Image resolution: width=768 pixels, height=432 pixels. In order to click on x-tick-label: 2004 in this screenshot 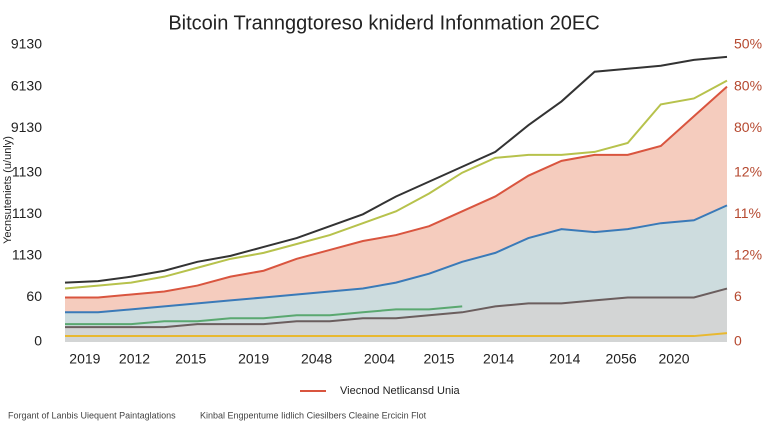, I will do `click(379, 359)`.